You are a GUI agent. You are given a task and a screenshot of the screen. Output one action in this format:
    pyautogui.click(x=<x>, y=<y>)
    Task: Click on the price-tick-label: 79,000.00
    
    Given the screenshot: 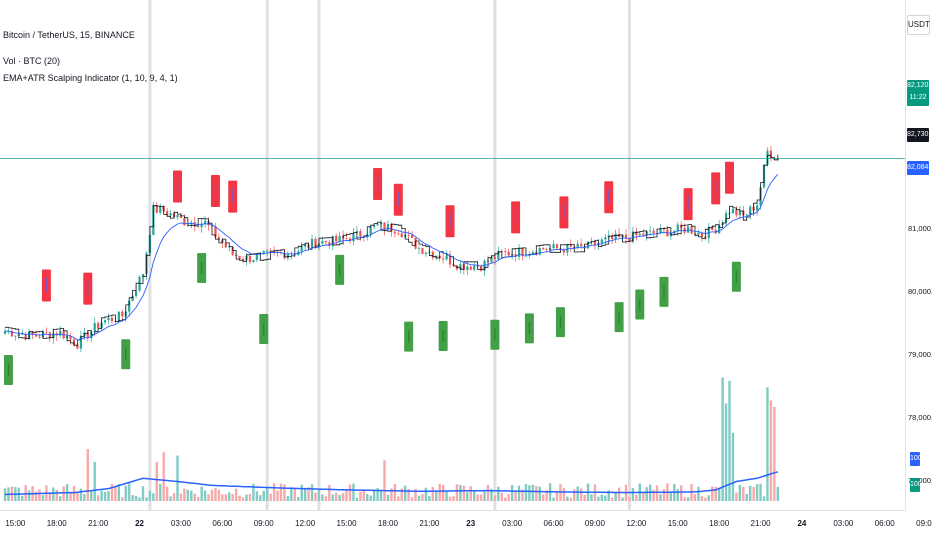 What is the action you would take?
    pyautogui.click(x=920, y=354)
    